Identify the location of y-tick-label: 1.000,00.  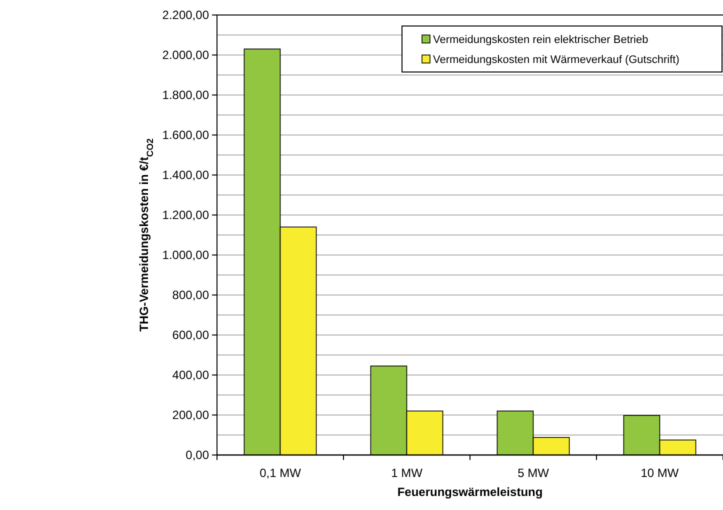
(186, 255).